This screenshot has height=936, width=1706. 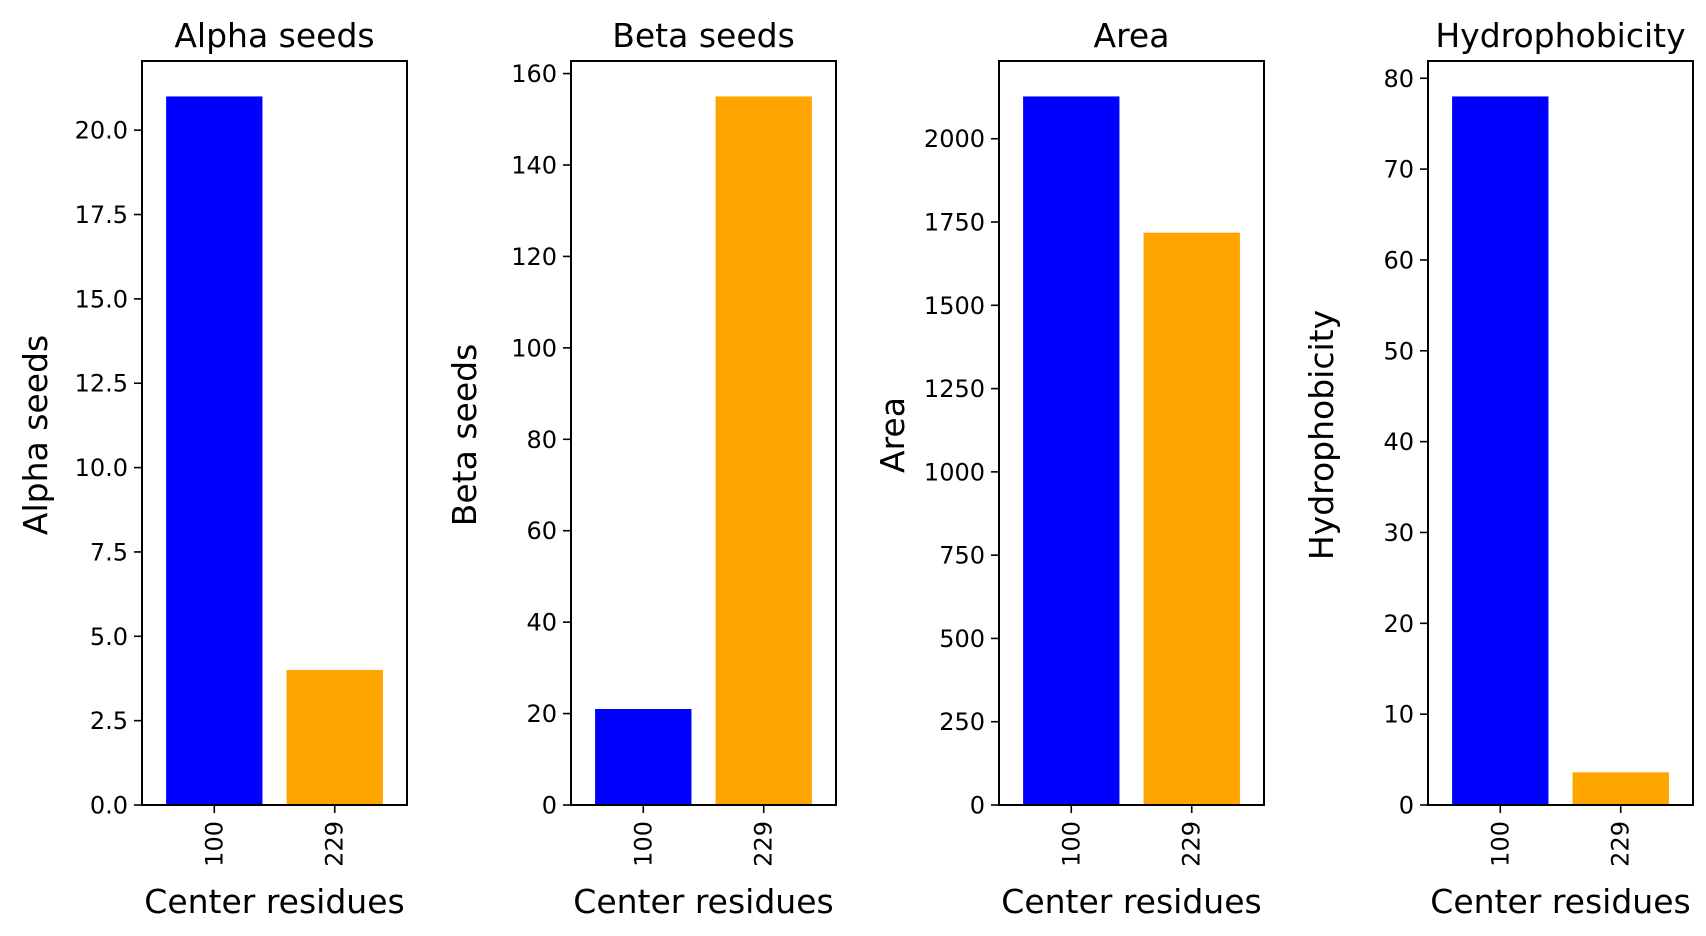 I want to click on y-tick-label: 1500, so click(x=954, y=306).